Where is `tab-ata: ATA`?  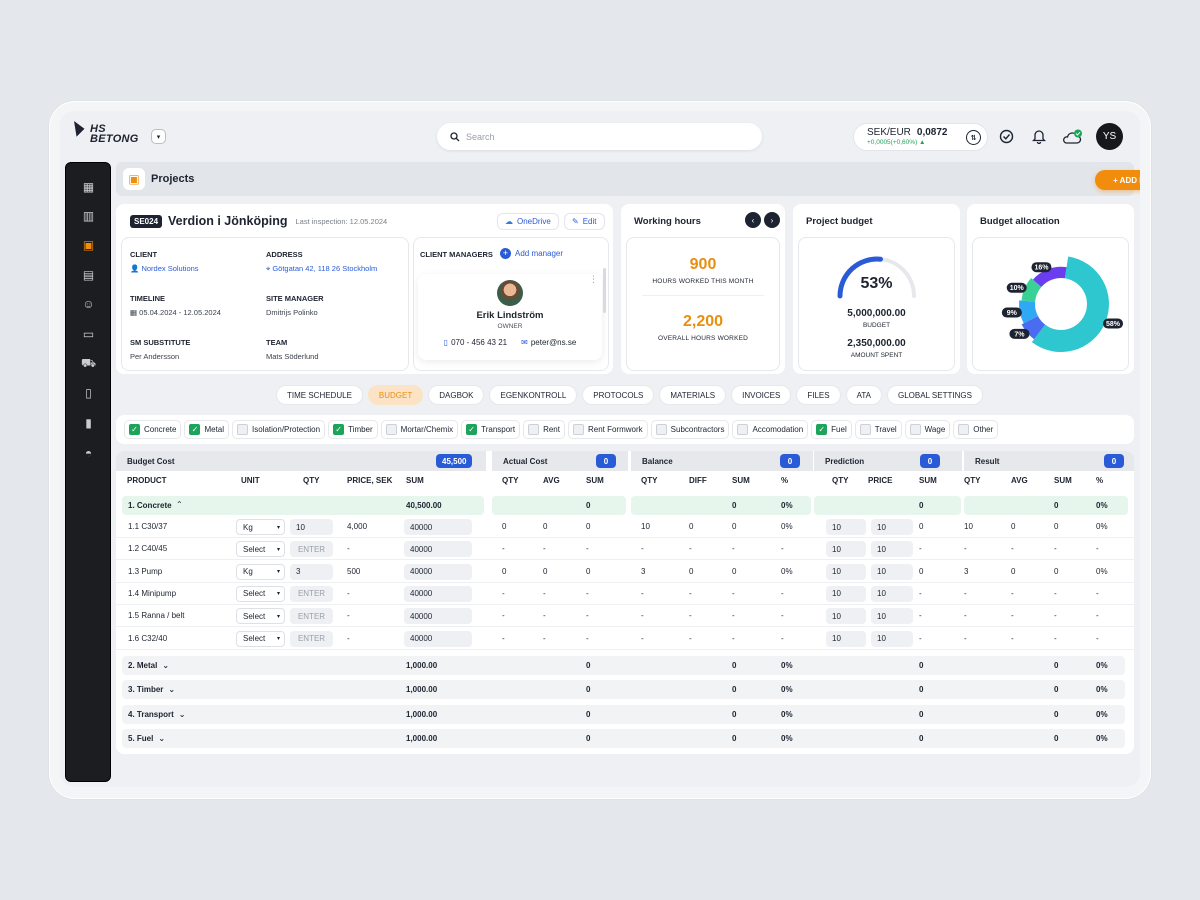
tab-ata: ATA is located at coordinates (863, 395).